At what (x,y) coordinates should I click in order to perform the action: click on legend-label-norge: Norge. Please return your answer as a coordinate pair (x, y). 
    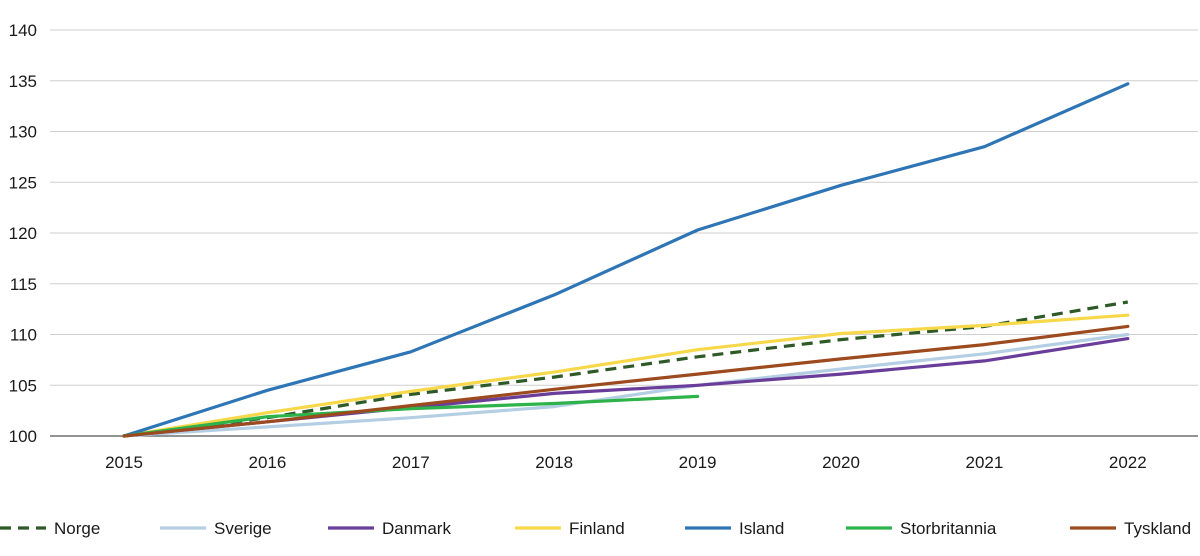
    Looking at the image, I should click on (77, 528).